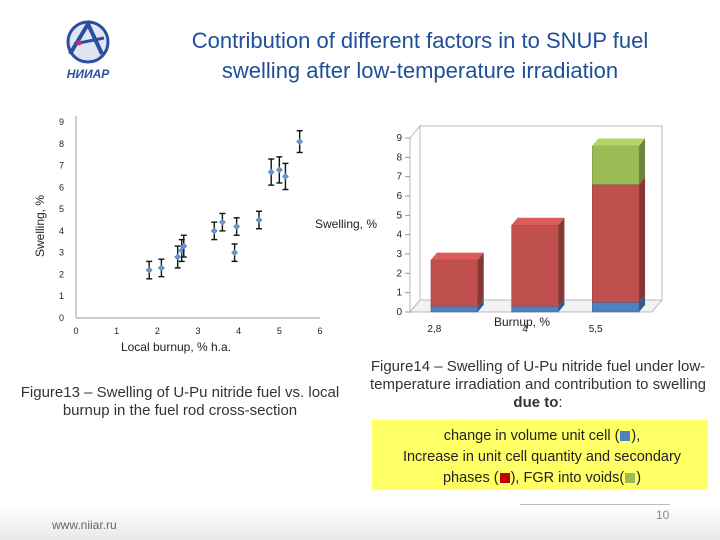  What do you see at coordinates (399, 235) in the screenshot?
I see `bar-y-tick-label: 4` at bounding box center [399, 235].